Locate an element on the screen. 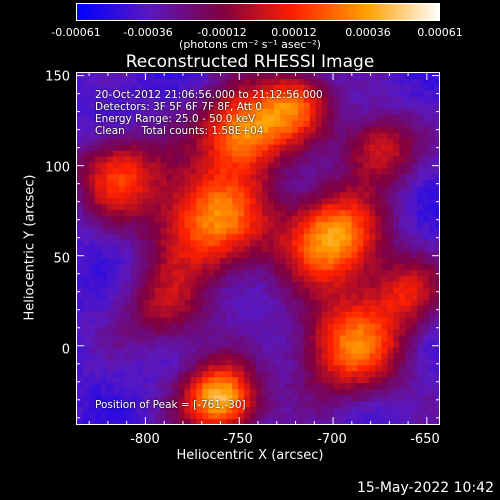  colorbar-tick: 0.00061 is located at coordinates (440, 32).